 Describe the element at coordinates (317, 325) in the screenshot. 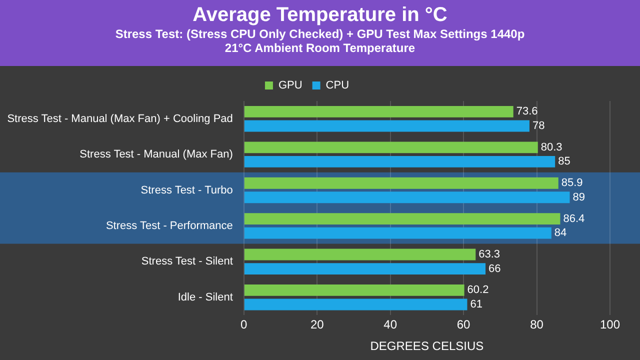

I see `x-tick-label: 20` at that location.